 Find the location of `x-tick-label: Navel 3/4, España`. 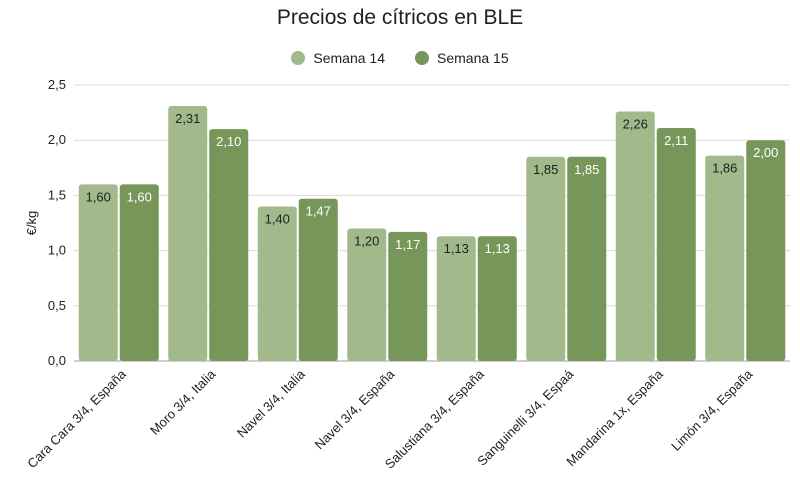

x-tick-label: Navel 3/4, España is located at coordinates (355, 409).